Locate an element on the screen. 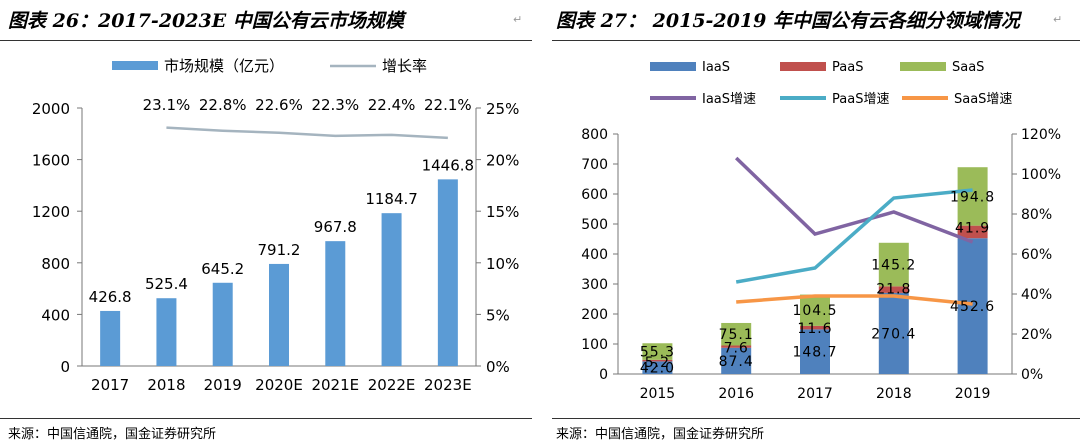 The height and width of the screenshot is (442, 1080). legend-label: IaaS is located at coordinates (716, 67).